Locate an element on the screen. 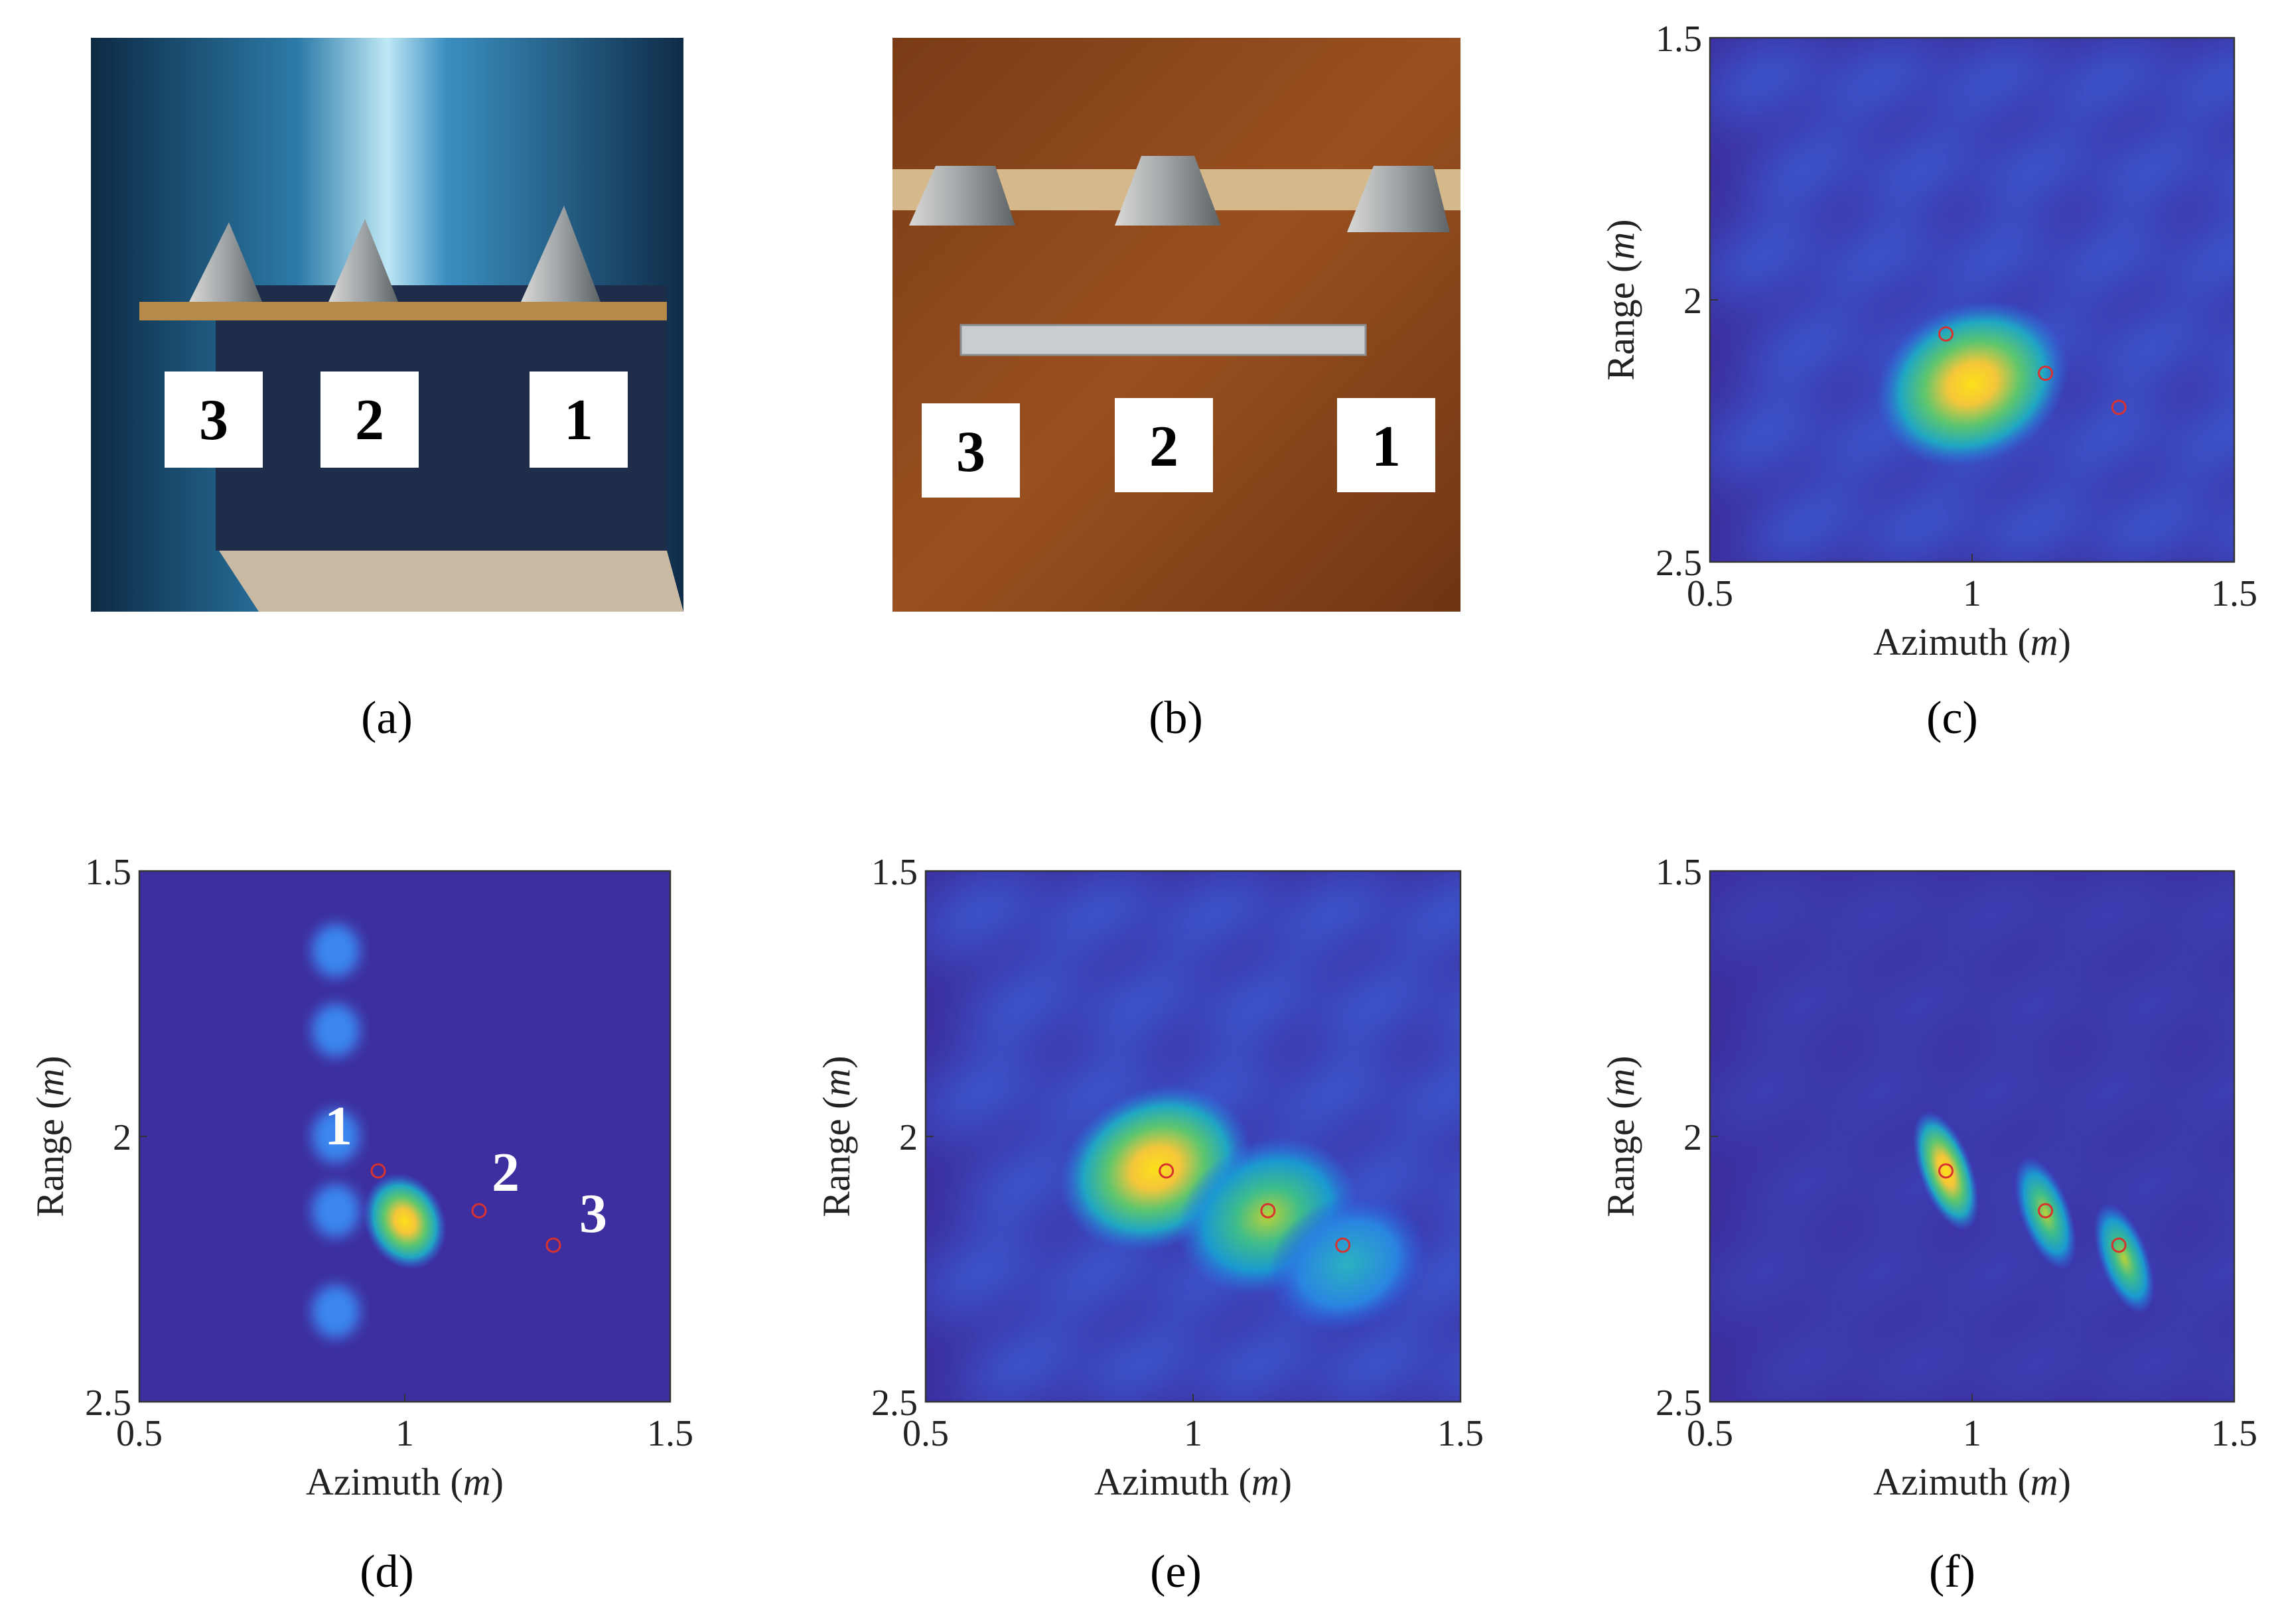 The image size is (2276, 1624). photo-b-label-1: 1 is located at coordinates (1386, 447).